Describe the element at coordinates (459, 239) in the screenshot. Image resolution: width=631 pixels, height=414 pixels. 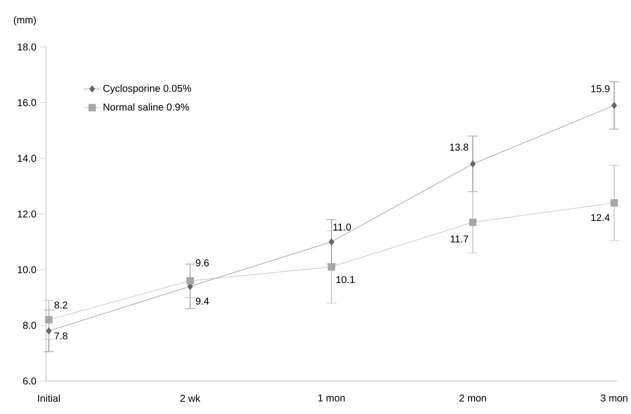
I see `data-label: 11.7` at that location.